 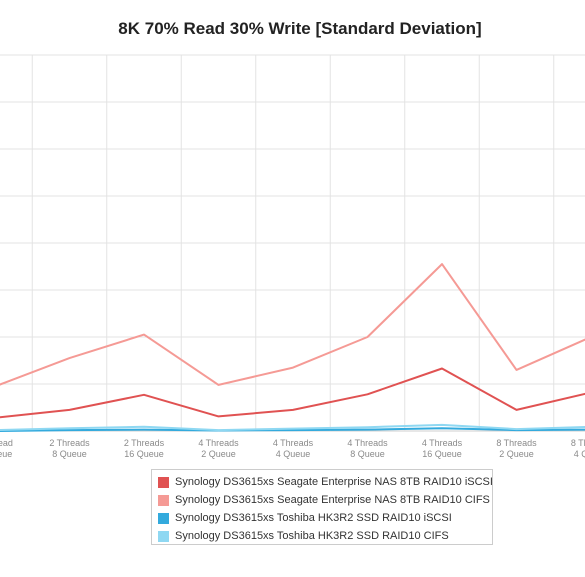 What do you see at coordinates (6, 443) in the screenshot?
I see `x-tick-label: 1 Thread` at bounding box center [6, 443].